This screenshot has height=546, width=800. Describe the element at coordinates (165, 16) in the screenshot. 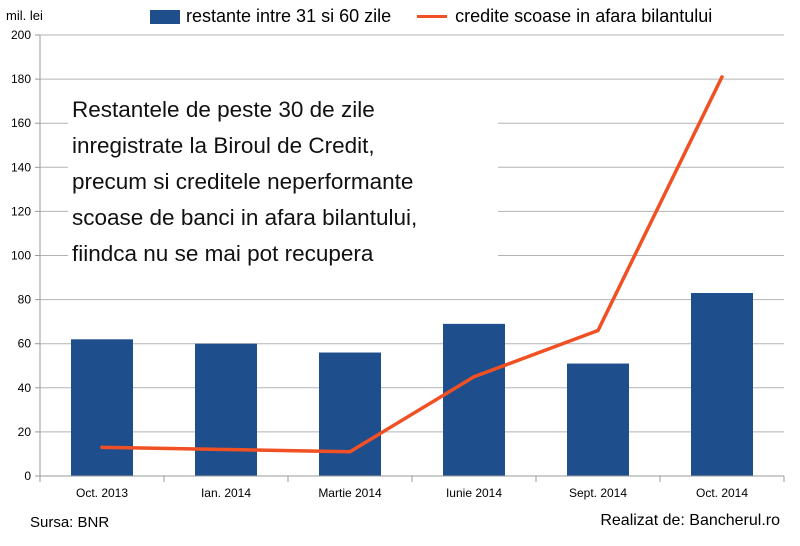

I see `legend-bar-swatch` at that location.